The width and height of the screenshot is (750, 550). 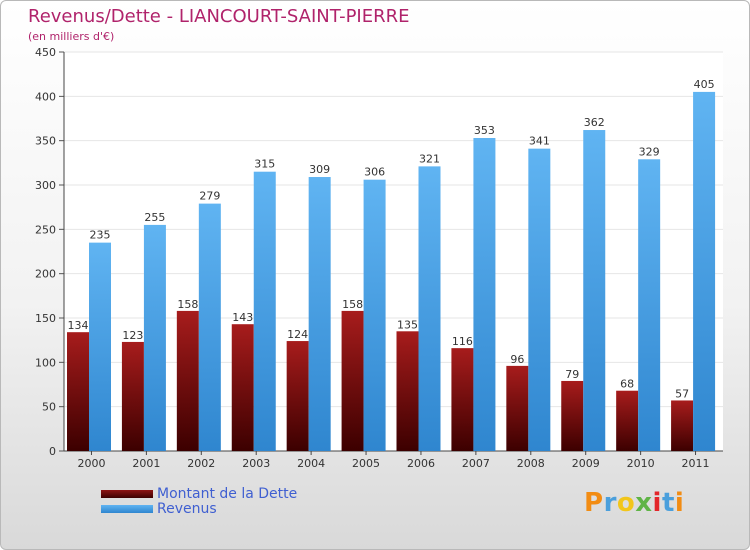 I want to click on chart-subtitle: (en milliers d'€), so click(x=71, y=36).